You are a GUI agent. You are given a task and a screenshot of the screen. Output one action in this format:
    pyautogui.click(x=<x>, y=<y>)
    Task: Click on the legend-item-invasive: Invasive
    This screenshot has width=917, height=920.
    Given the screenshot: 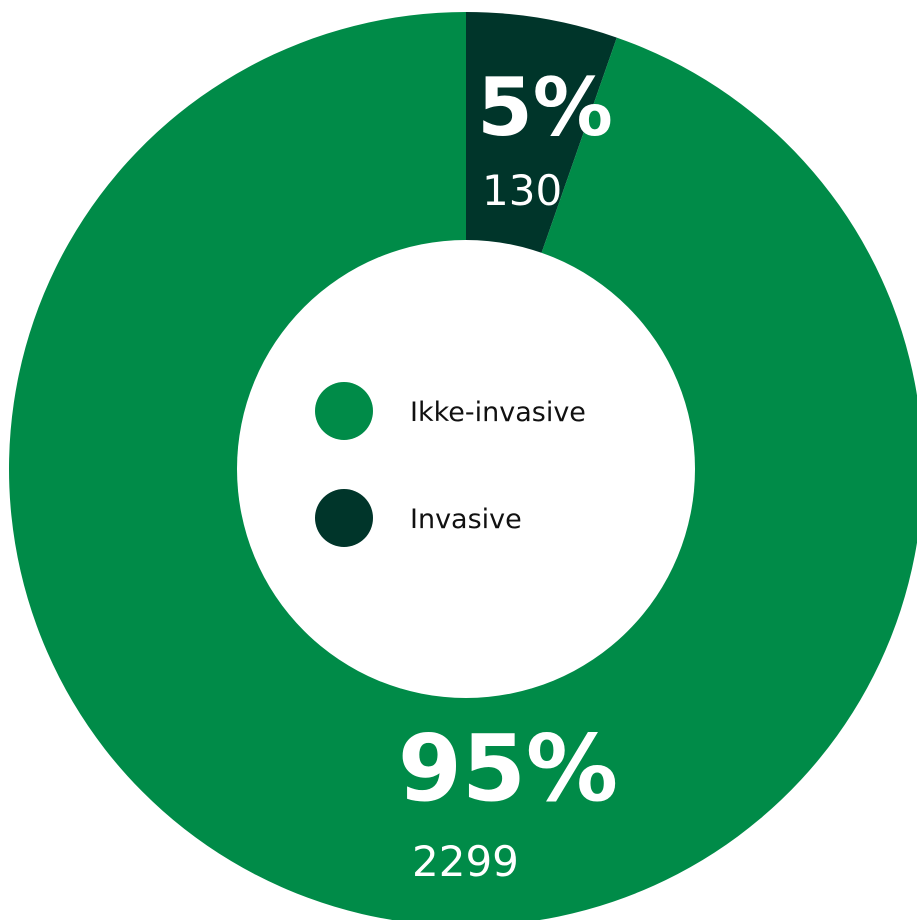 What is the action you would take?
    pyautogui.click(x=418, y=518)
    